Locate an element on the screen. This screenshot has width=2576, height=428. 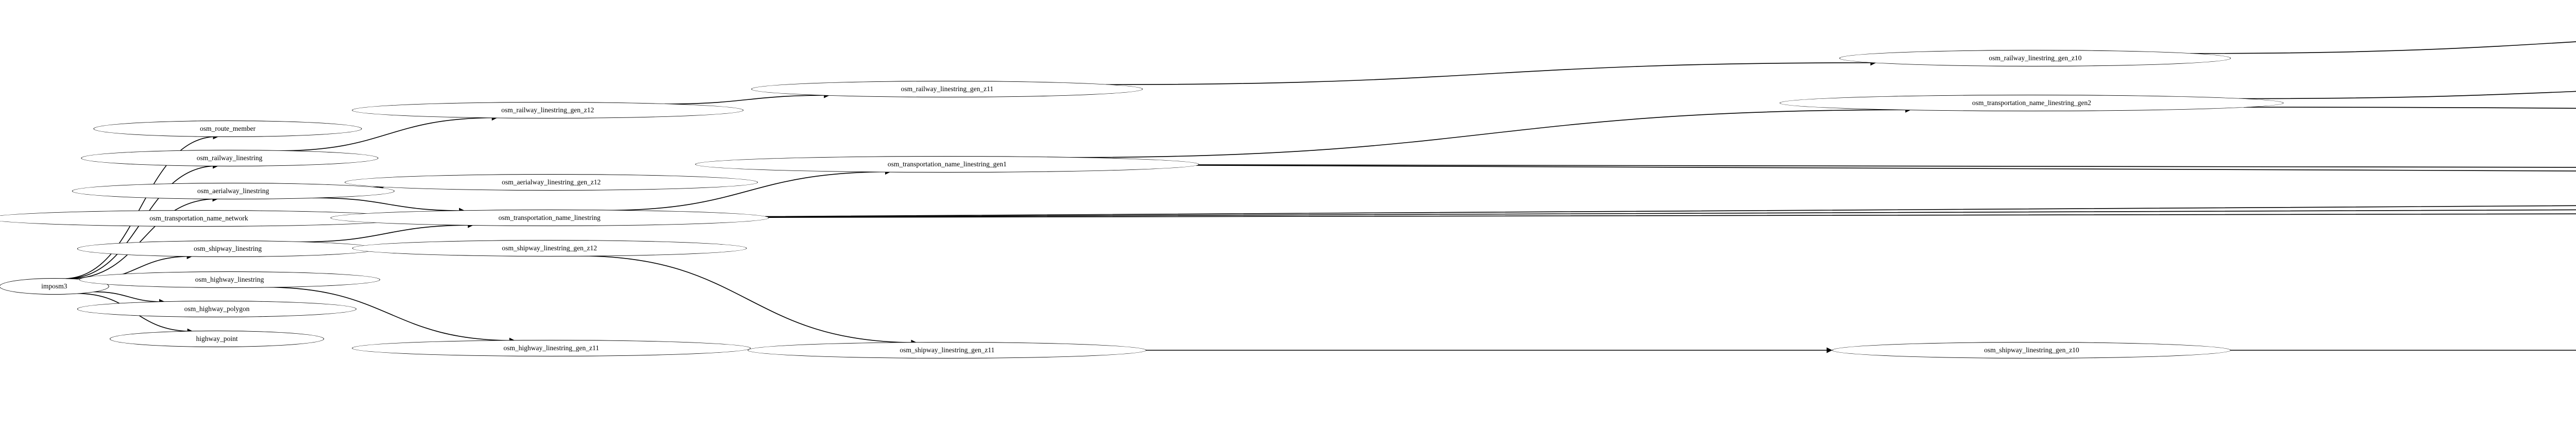
graph-node-osm-transportation-name-linestring: osm_transportation_name_linestring is located at coordinates (549, 218).